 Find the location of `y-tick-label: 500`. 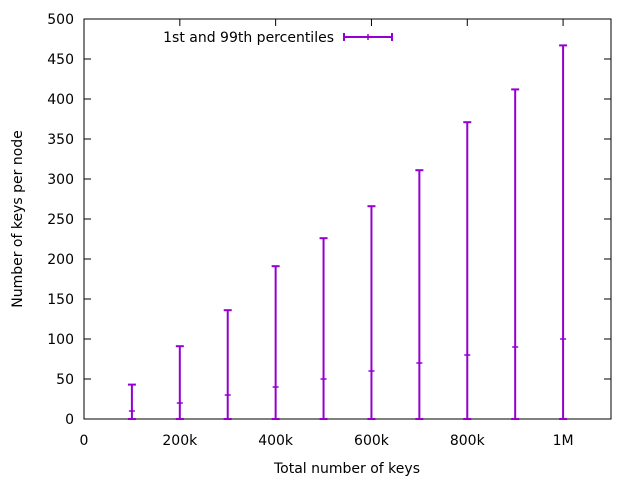

y-tick-label: 500 is located at coordinates (60, 20).